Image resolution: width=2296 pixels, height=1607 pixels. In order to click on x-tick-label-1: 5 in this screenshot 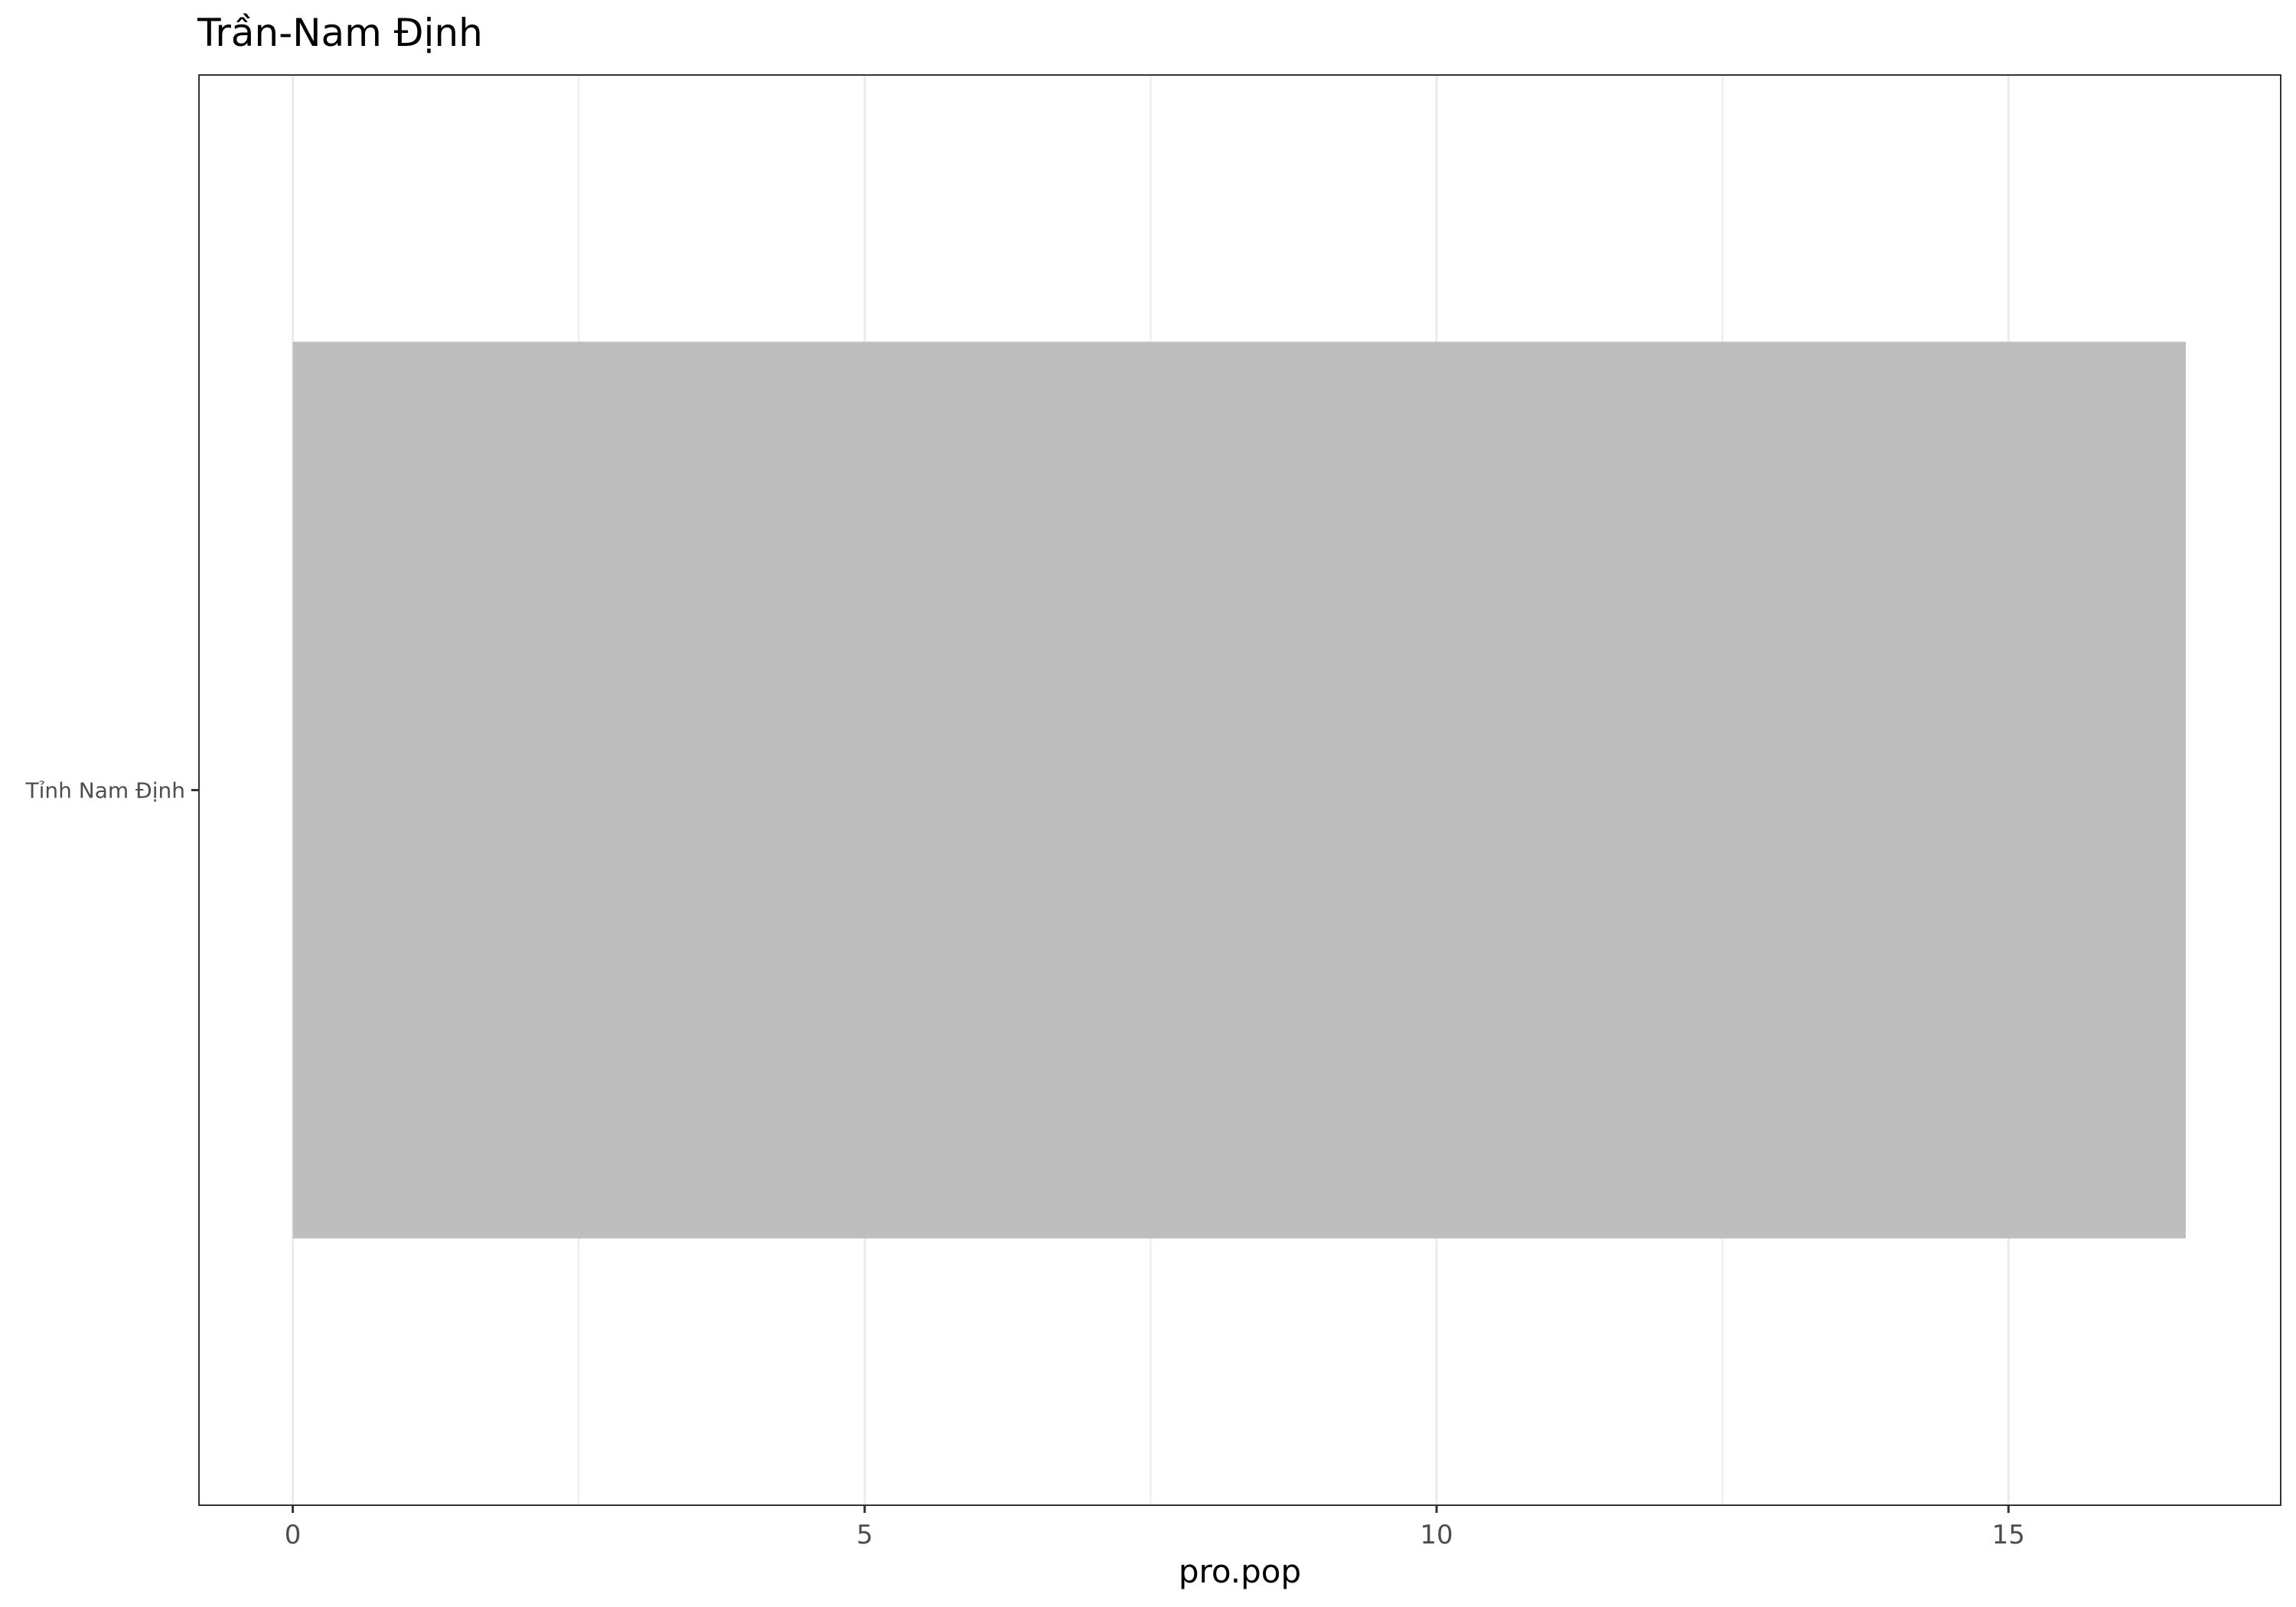, I will do `click(864, 1535)`.